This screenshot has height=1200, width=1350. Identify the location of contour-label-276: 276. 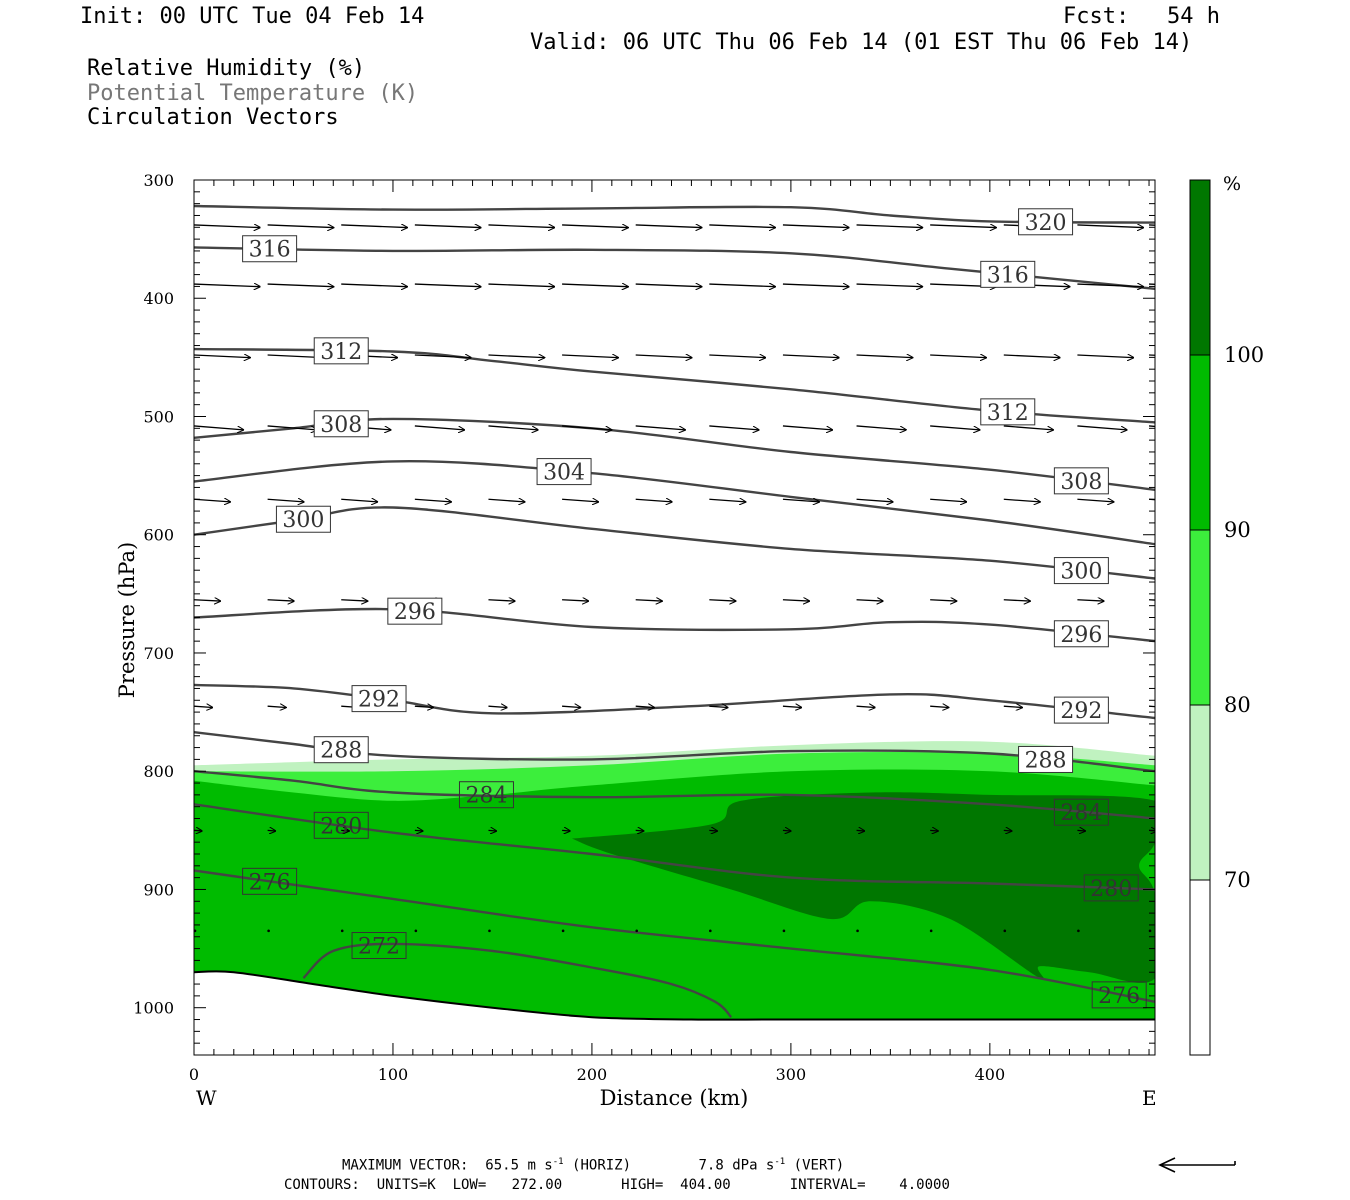
(1119, 995).